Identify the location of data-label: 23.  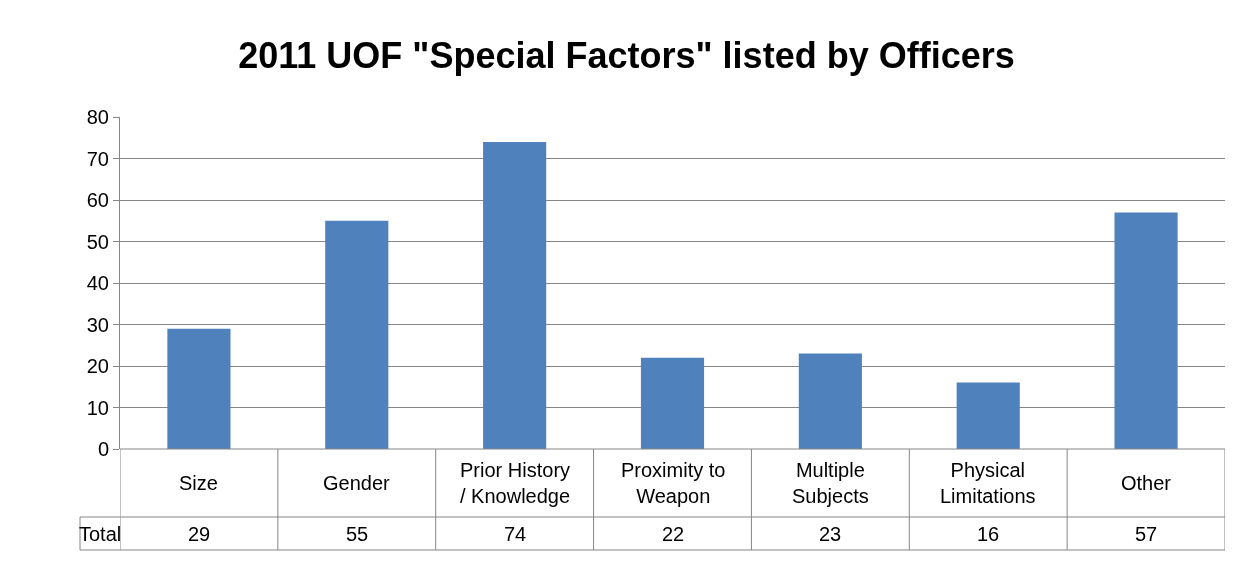
(830, 534).